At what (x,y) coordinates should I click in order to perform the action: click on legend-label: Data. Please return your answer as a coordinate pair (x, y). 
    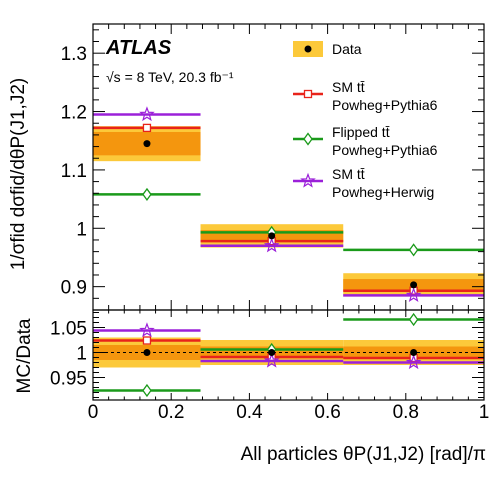
    Looking at the image, I should click on (347, 49).